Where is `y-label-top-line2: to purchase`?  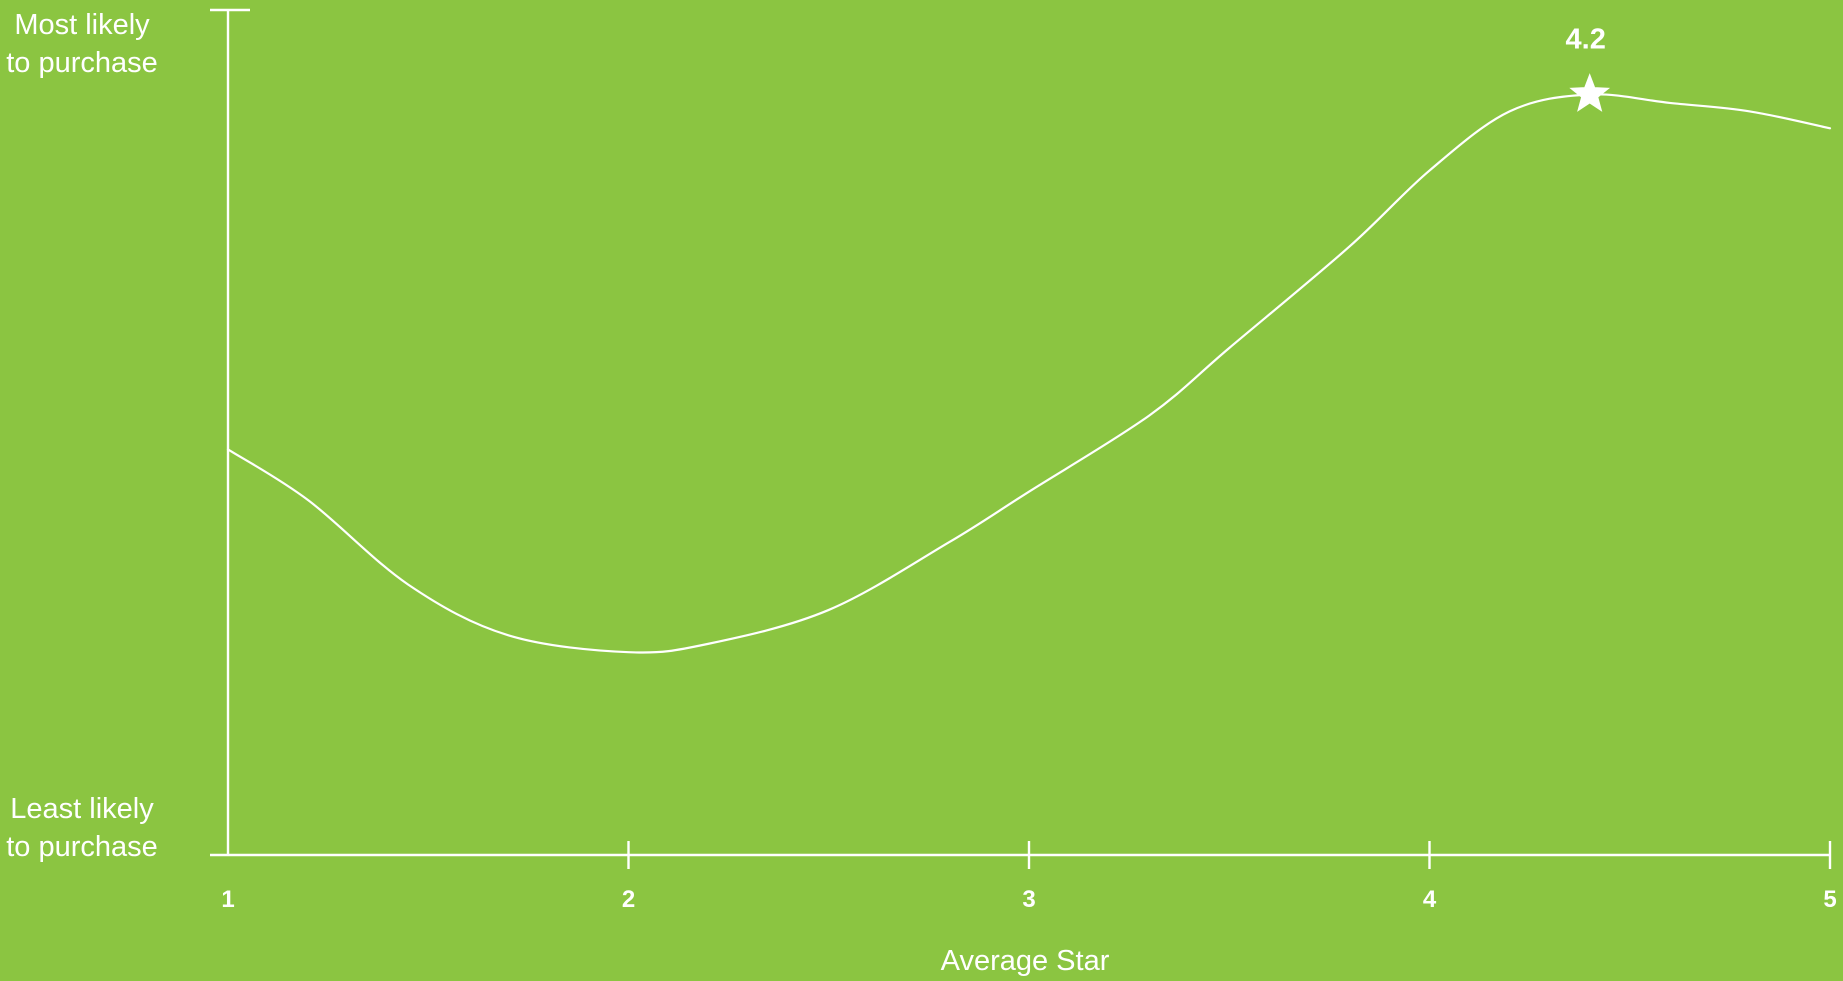
y-label-top-line2: to purchase is located at coordinates (82, 63).